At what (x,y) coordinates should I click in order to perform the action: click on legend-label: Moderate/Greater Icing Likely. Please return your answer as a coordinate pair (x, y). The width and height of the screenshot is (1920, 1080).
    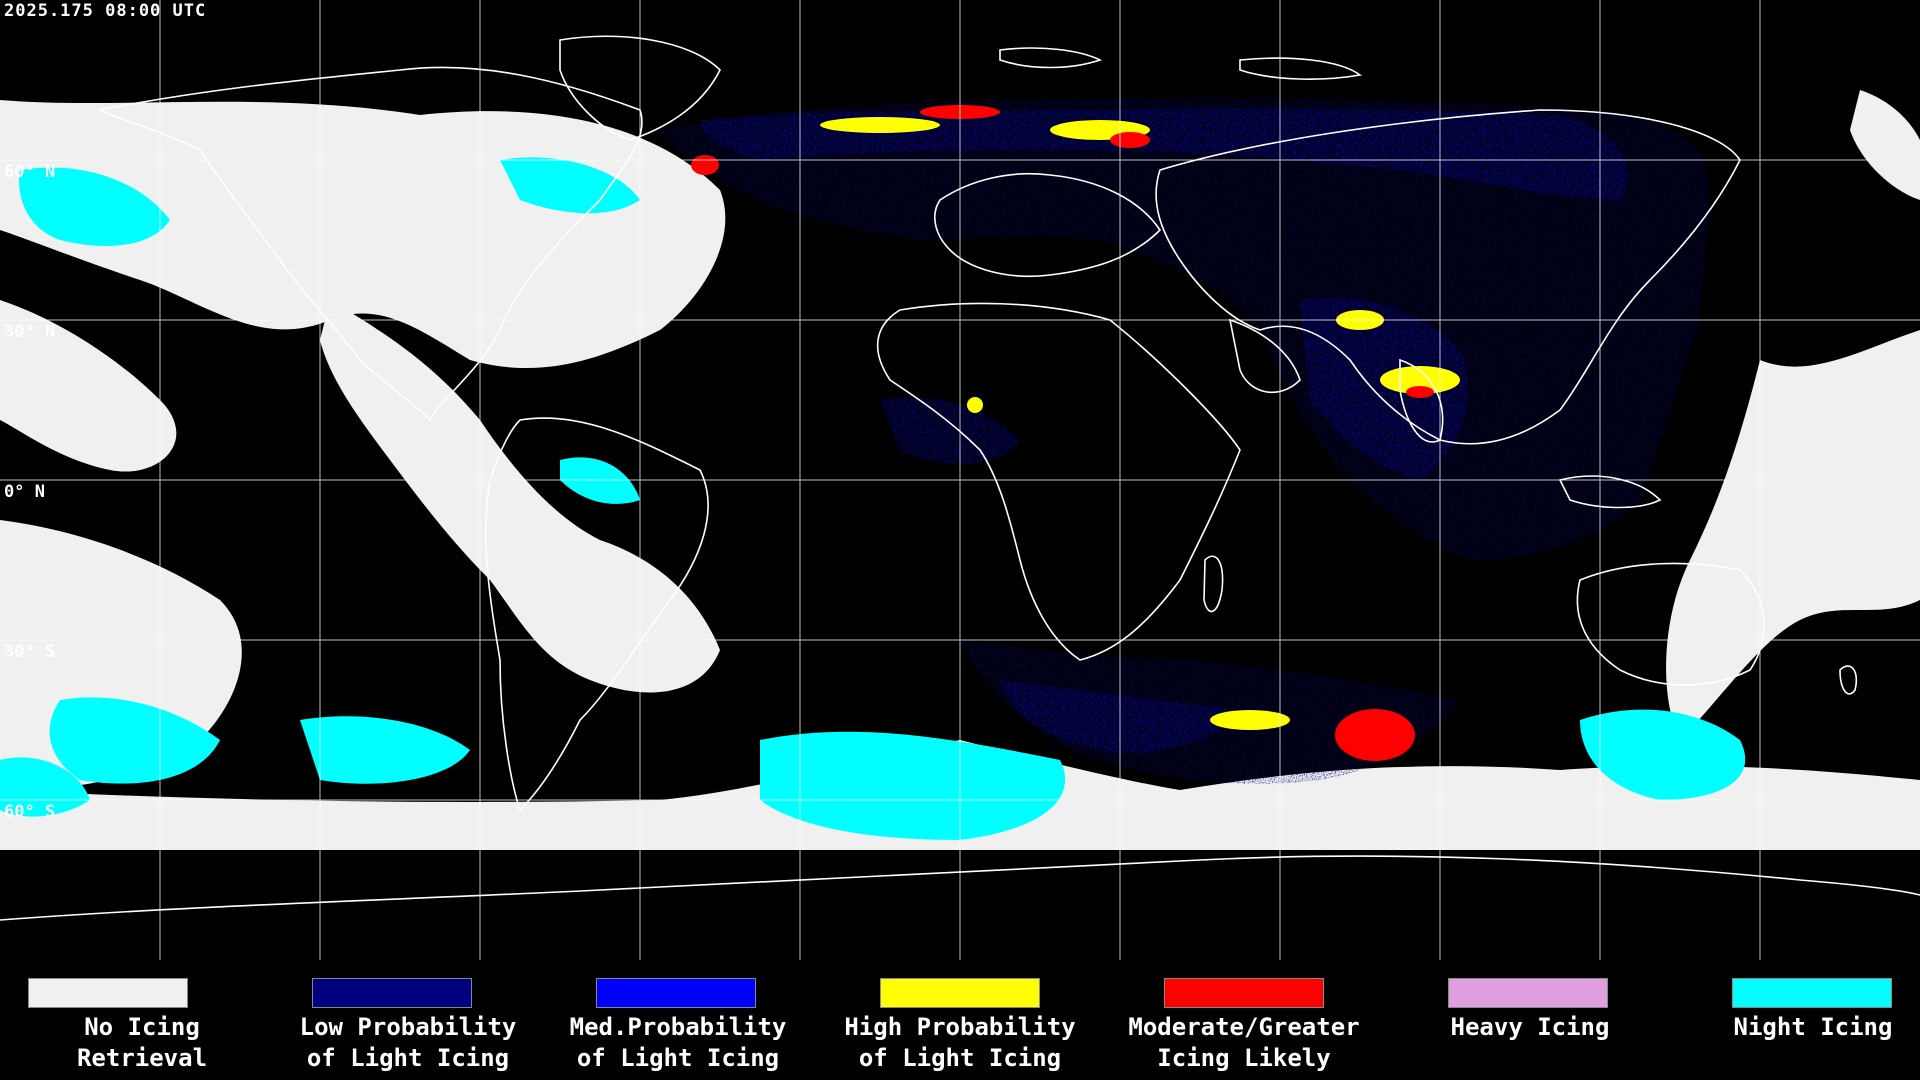
    Looking at the image, I should click on (1244, 1042).